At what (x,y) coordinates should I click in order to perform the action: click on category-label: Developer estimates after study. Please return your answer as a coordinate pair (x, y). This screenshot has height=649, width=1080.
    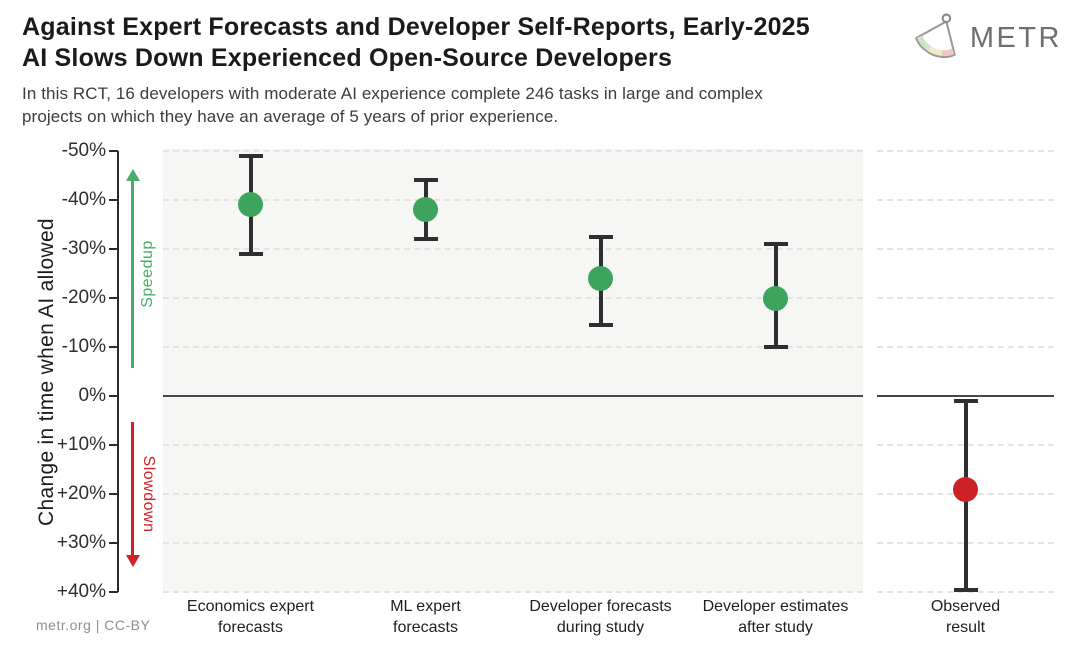
    Looking at the image, I should click on (776, 617).